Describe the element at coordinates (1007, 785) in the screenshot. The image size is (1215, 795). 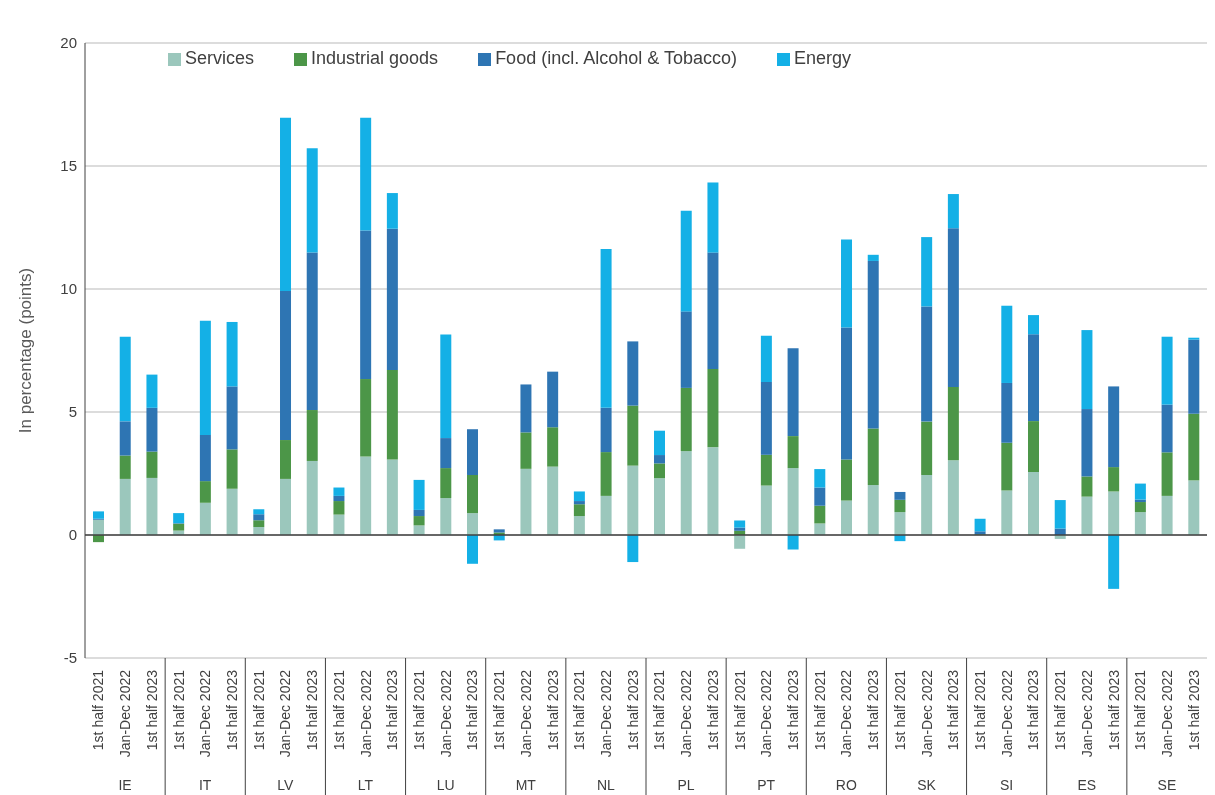
I see `text: SI` at that location.